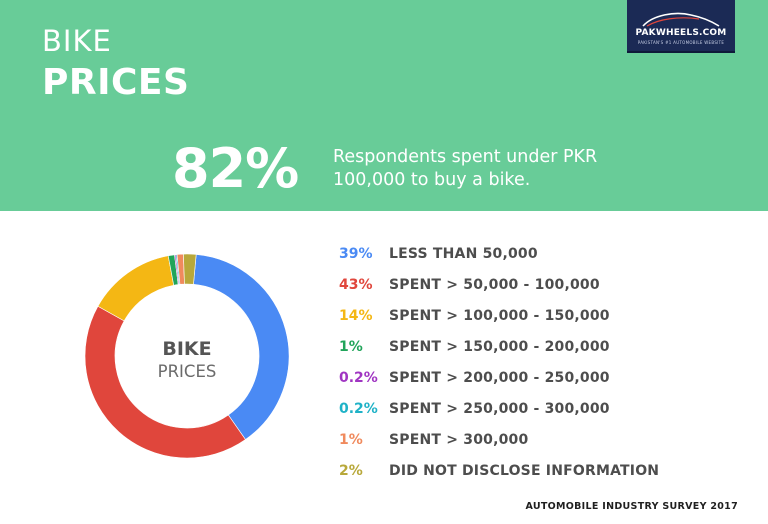 This screenshot has width=768, height=524. I want to click on legend-label: SPENT > 300,000, so click(459, 440).